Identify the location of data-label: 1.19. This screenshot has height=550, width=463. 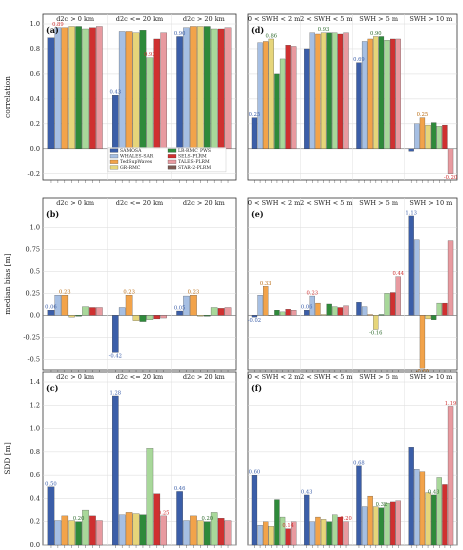
(451, 404).